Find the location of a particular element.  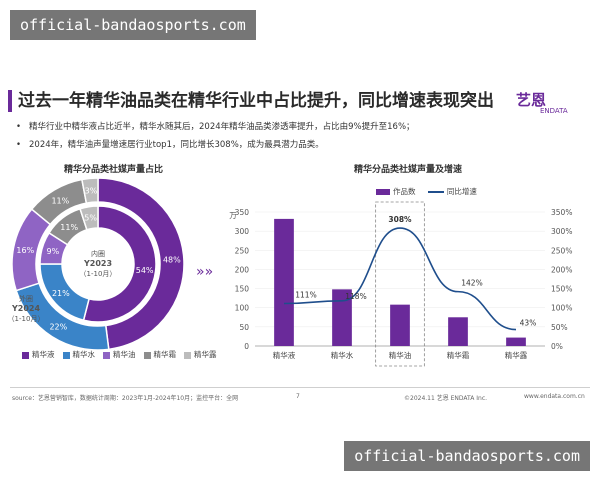

y2-tick-label: 200% is located at coordinates (561, 269).